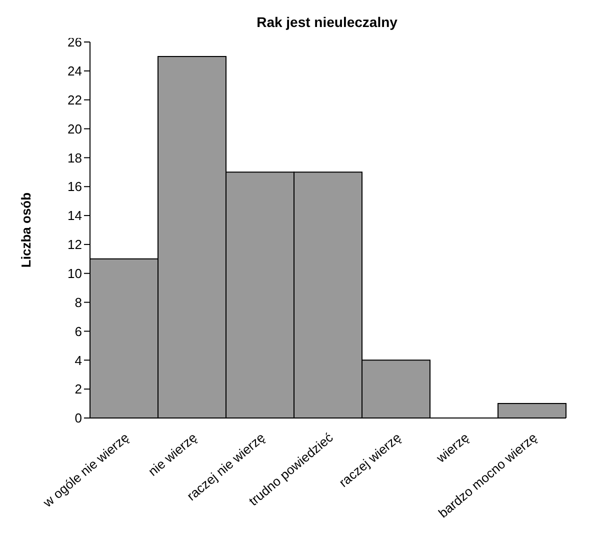 The height and width of the screenshot is (547, 594). Describe the element at coordinates (78, 331) in the screenshot. I see `y-tick-label: 6` at that location.